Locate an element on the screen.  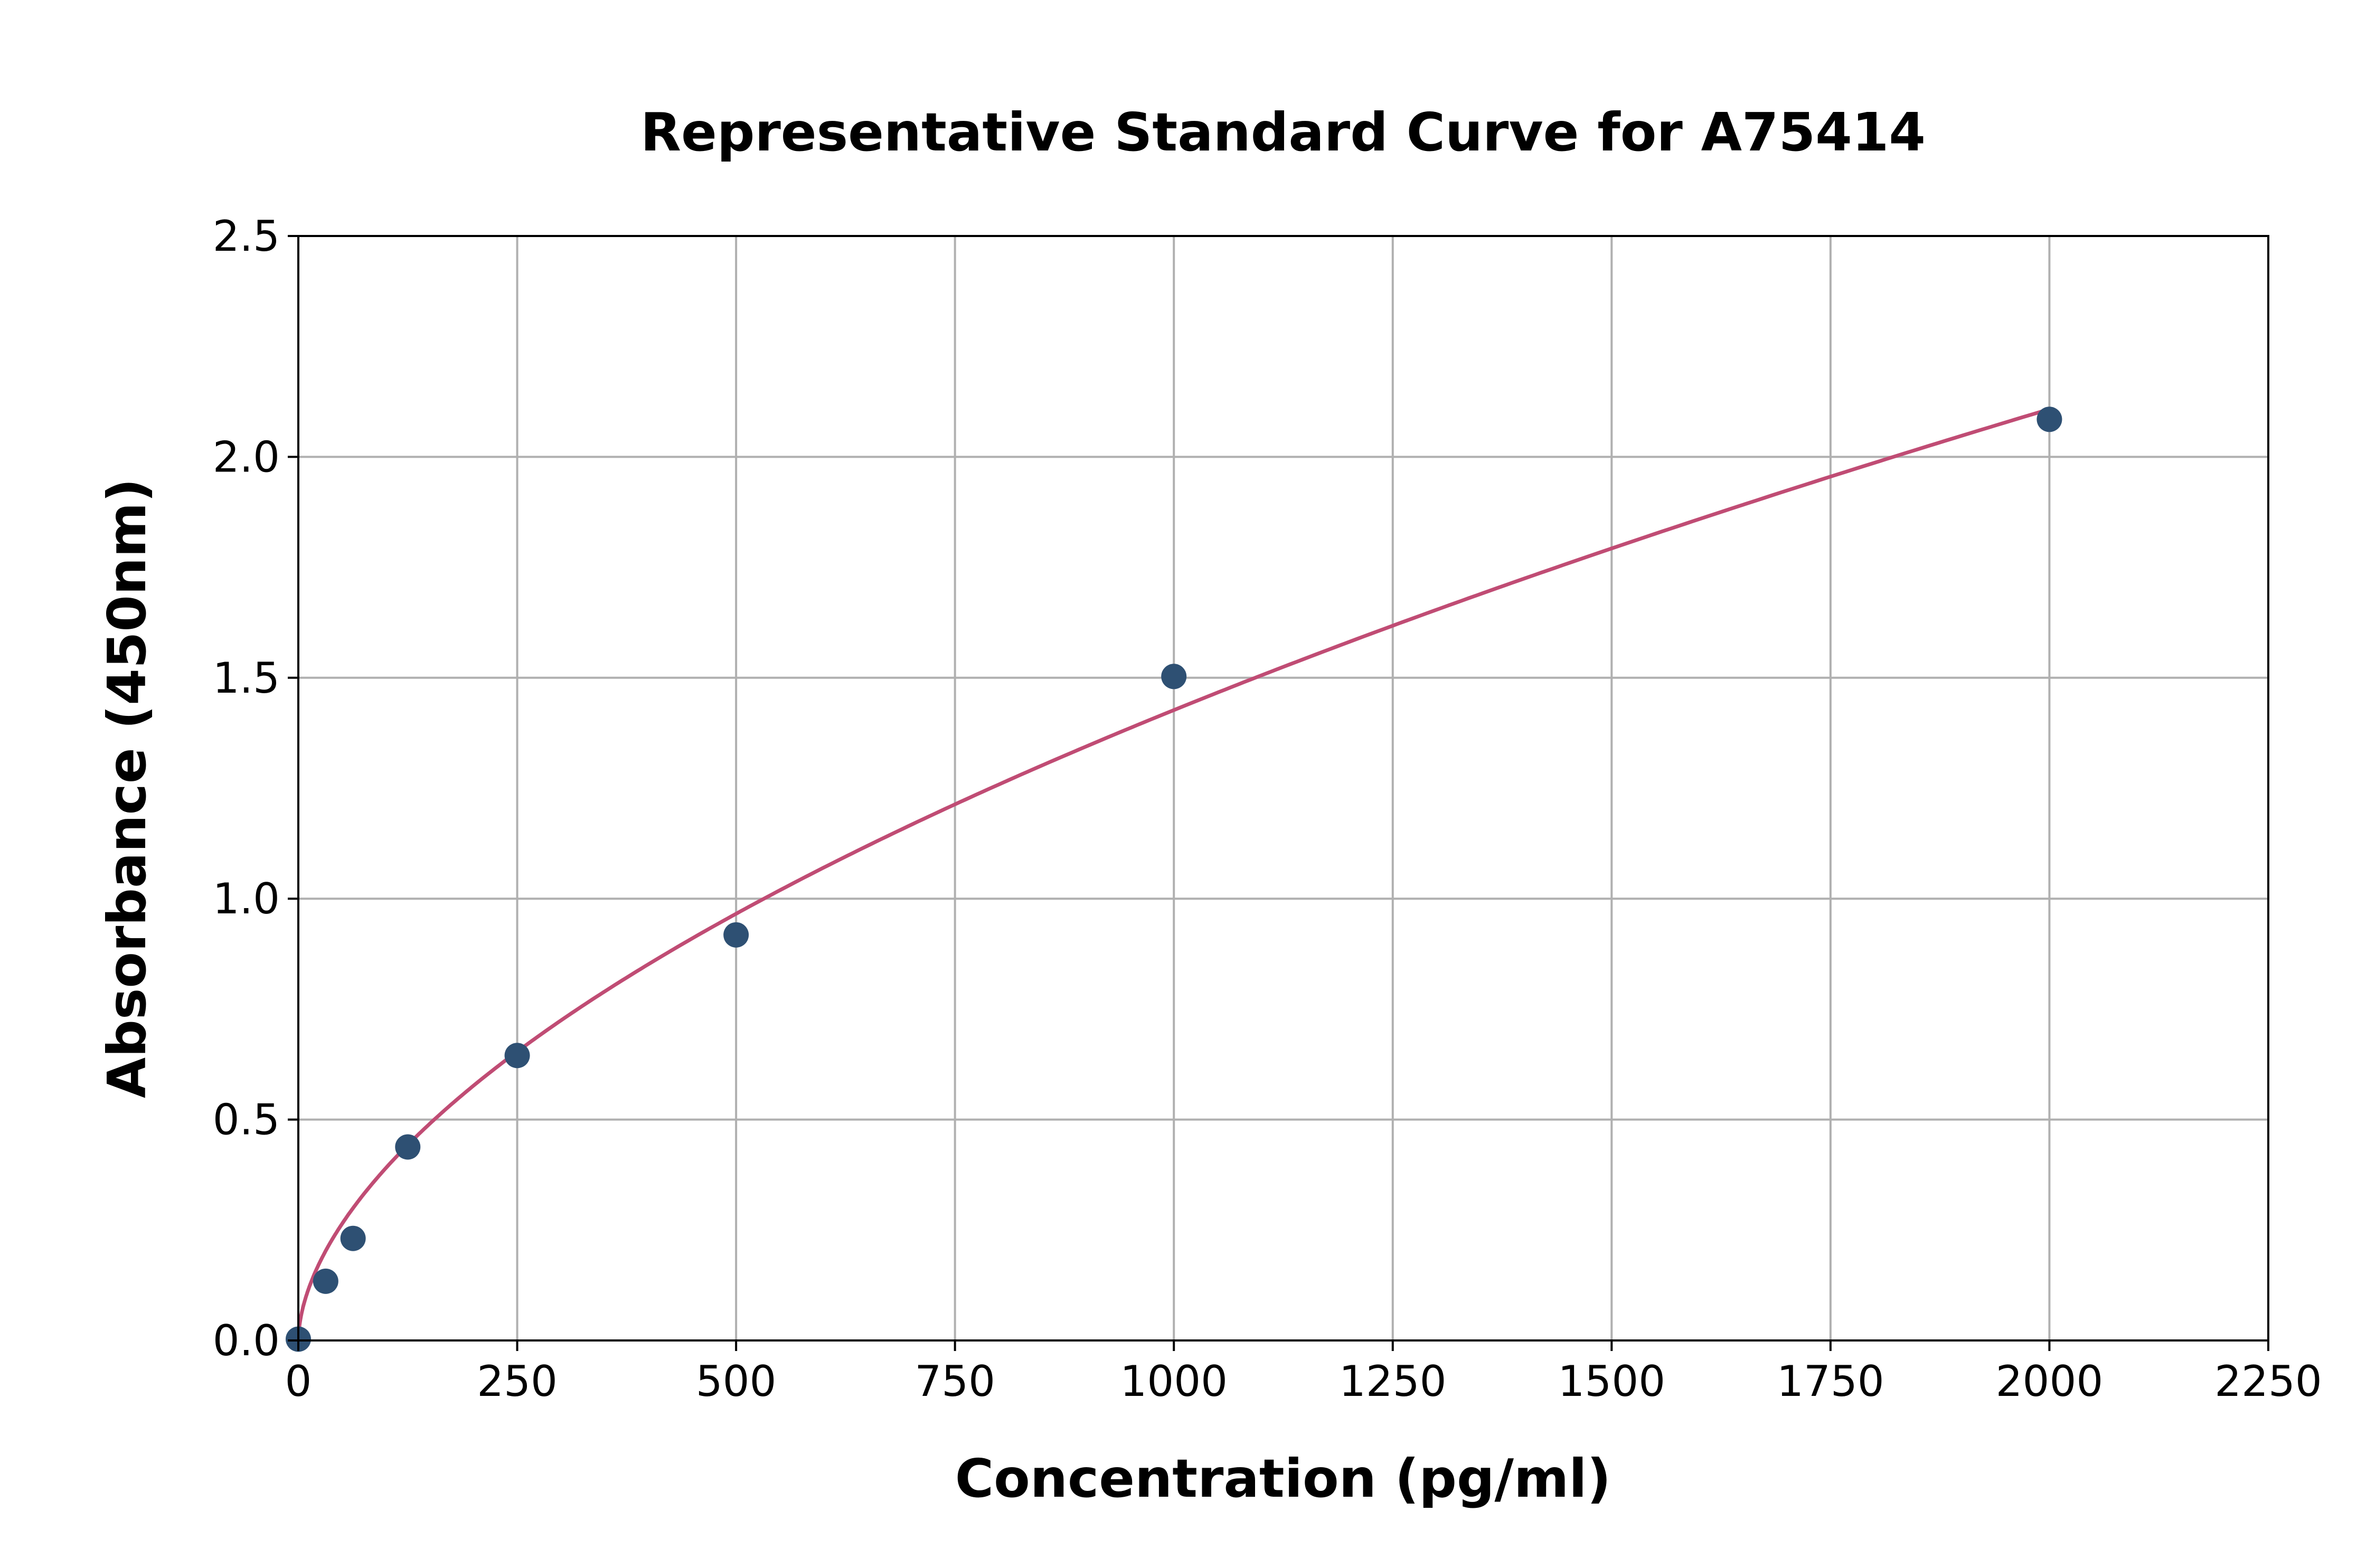
y-tick-label: 0.0 is located at coordinates (247, 1340).